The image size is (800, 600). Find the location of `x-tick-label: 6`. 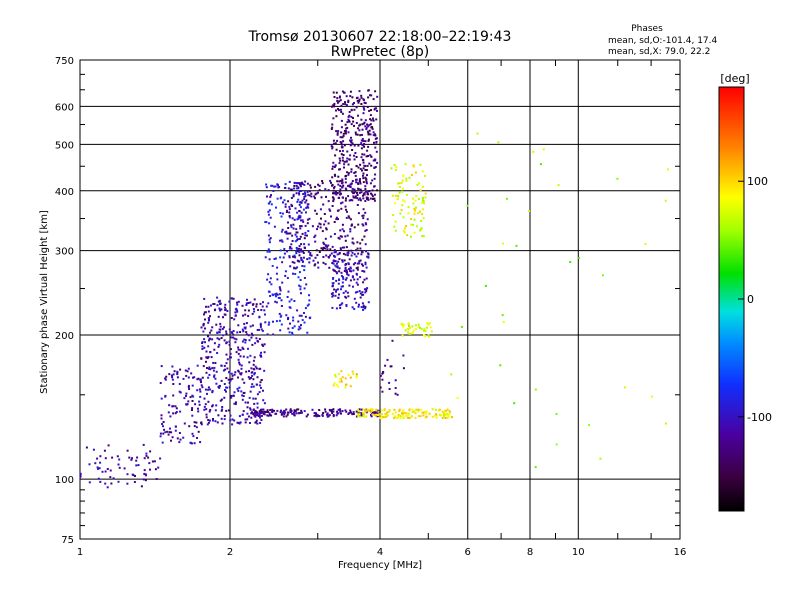

x-tick-label: 6 is located at coordinates (468, 552).